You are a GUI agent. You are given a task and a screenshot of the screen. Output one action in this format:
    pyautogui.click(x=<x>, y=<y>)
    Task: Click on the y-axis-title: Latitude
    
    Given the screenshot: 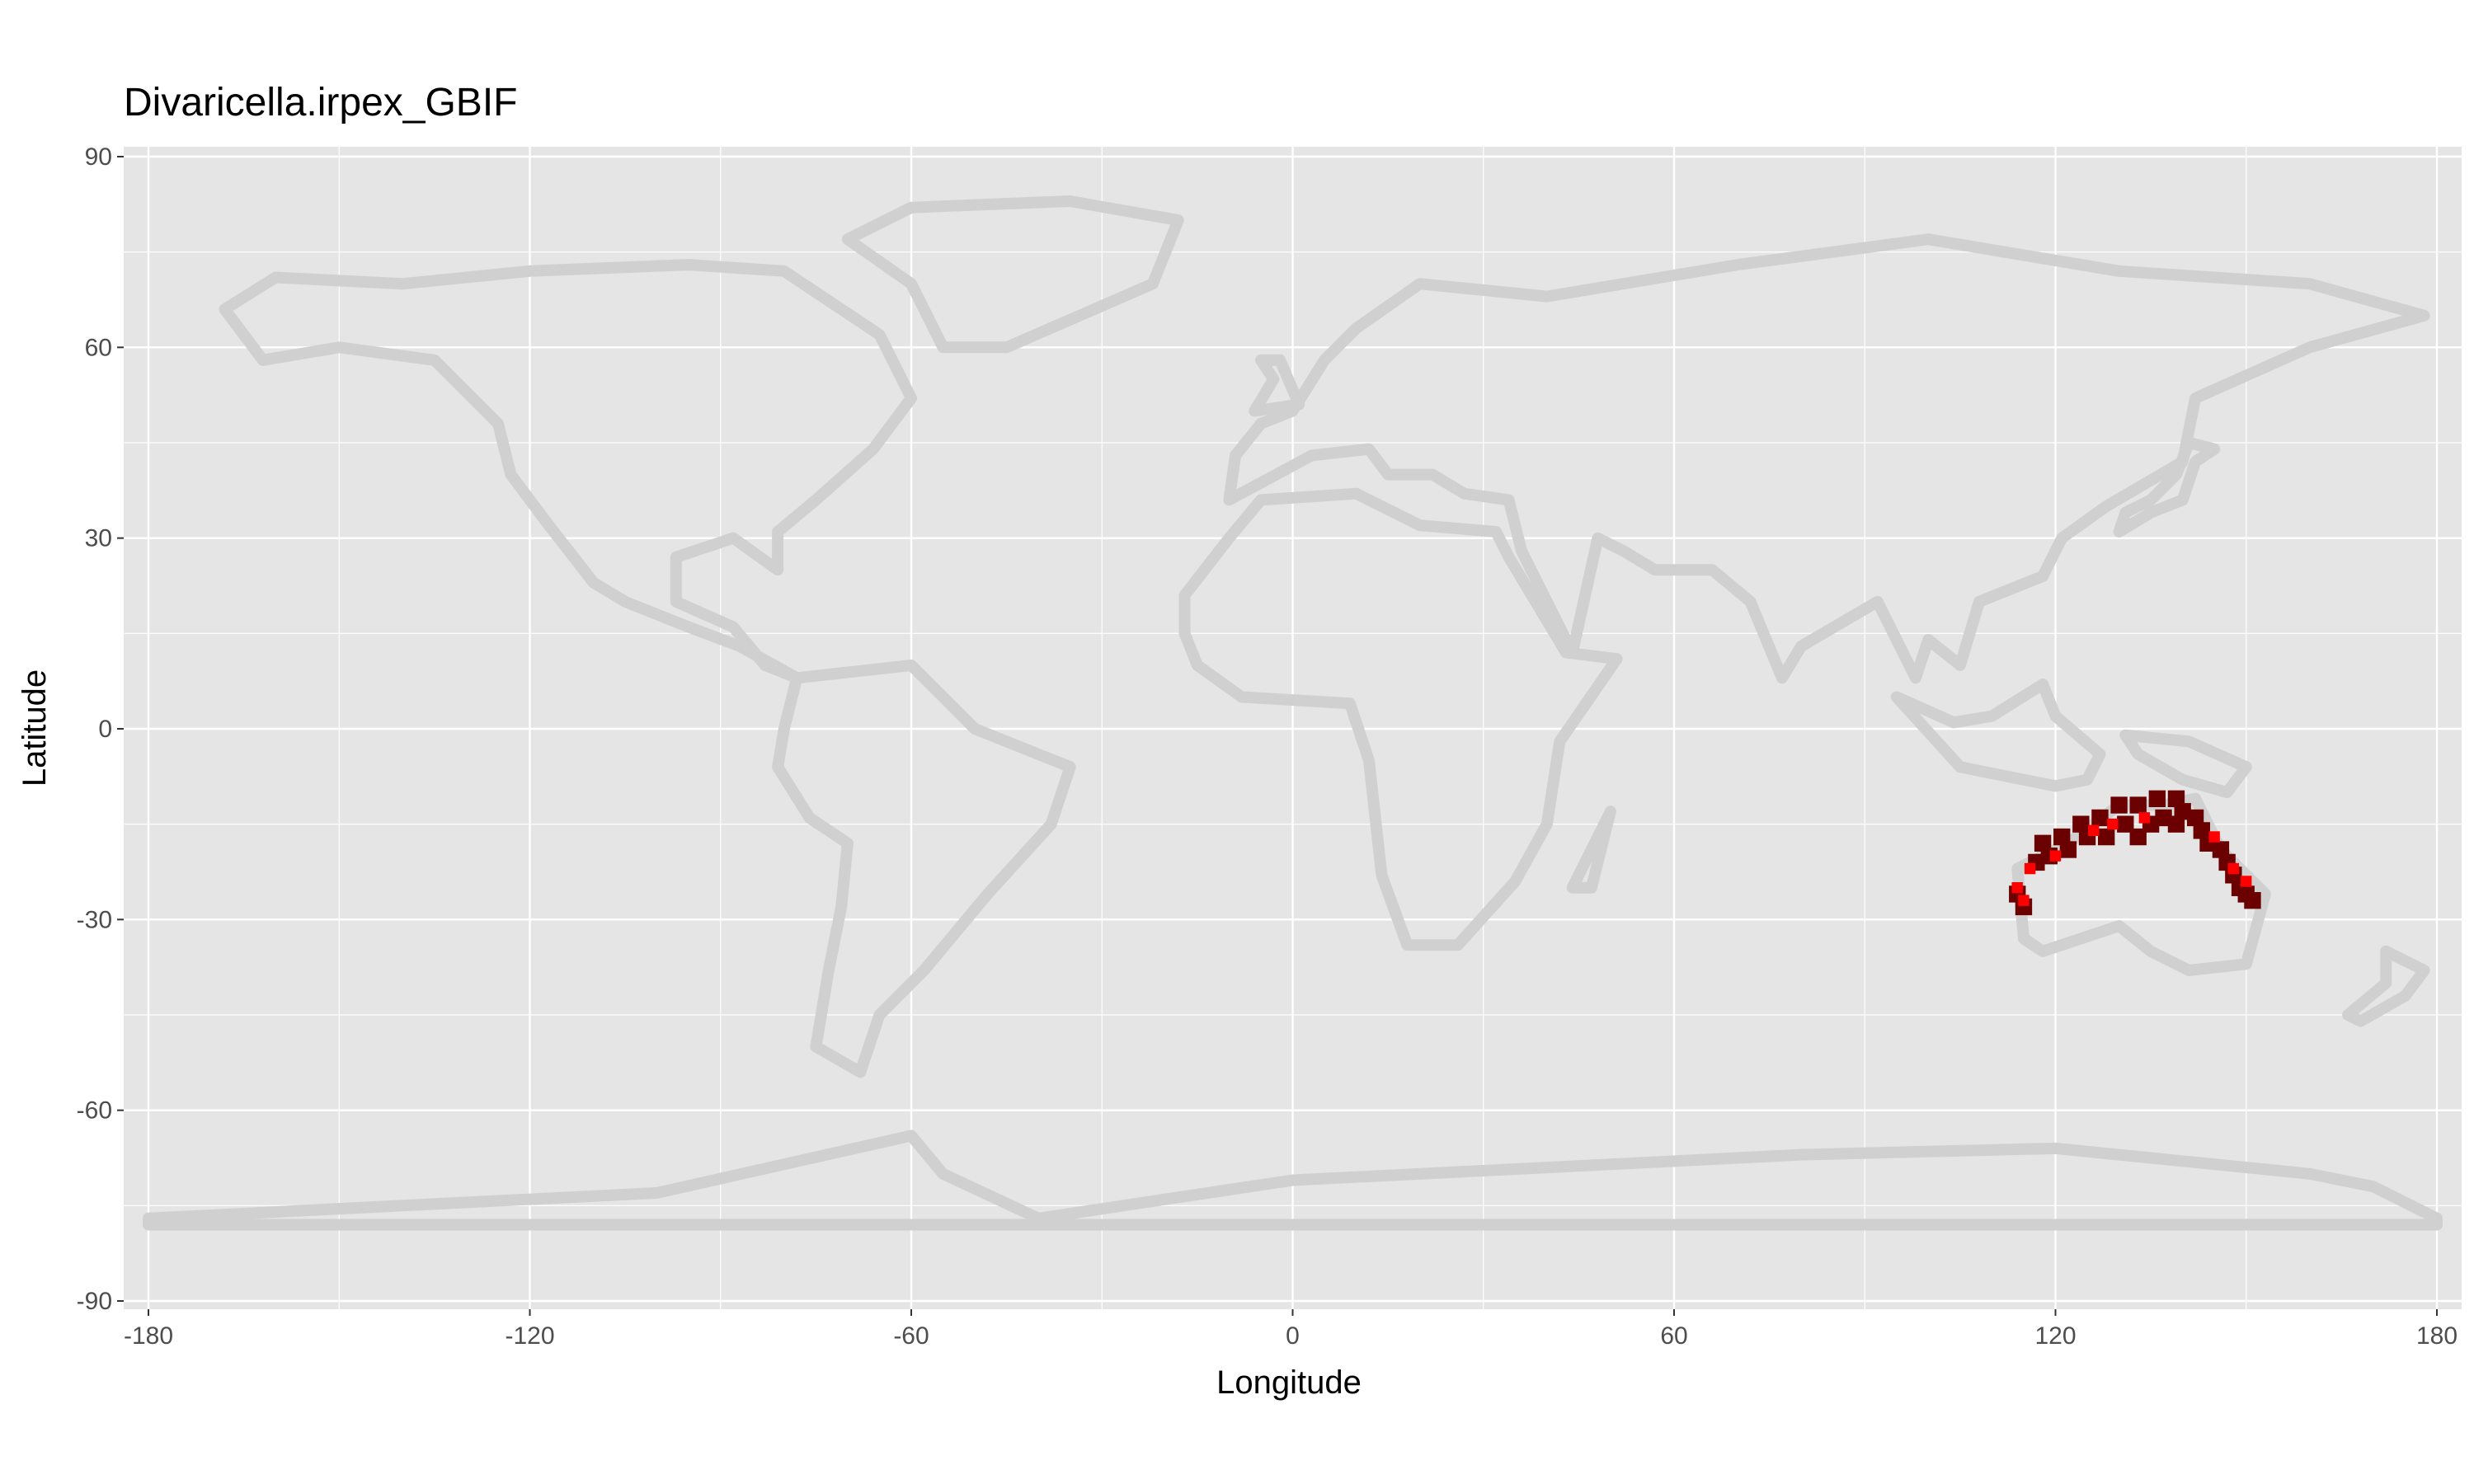 What is the action you would take?
    pyautogui.click(x=34, y=728)
    